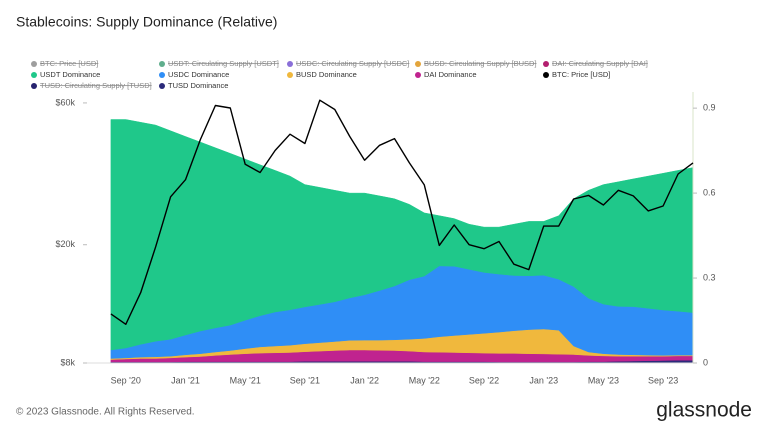 The image size is (768, 437). I want to click on legend-item: DAI Dominance, so click(446, 74).